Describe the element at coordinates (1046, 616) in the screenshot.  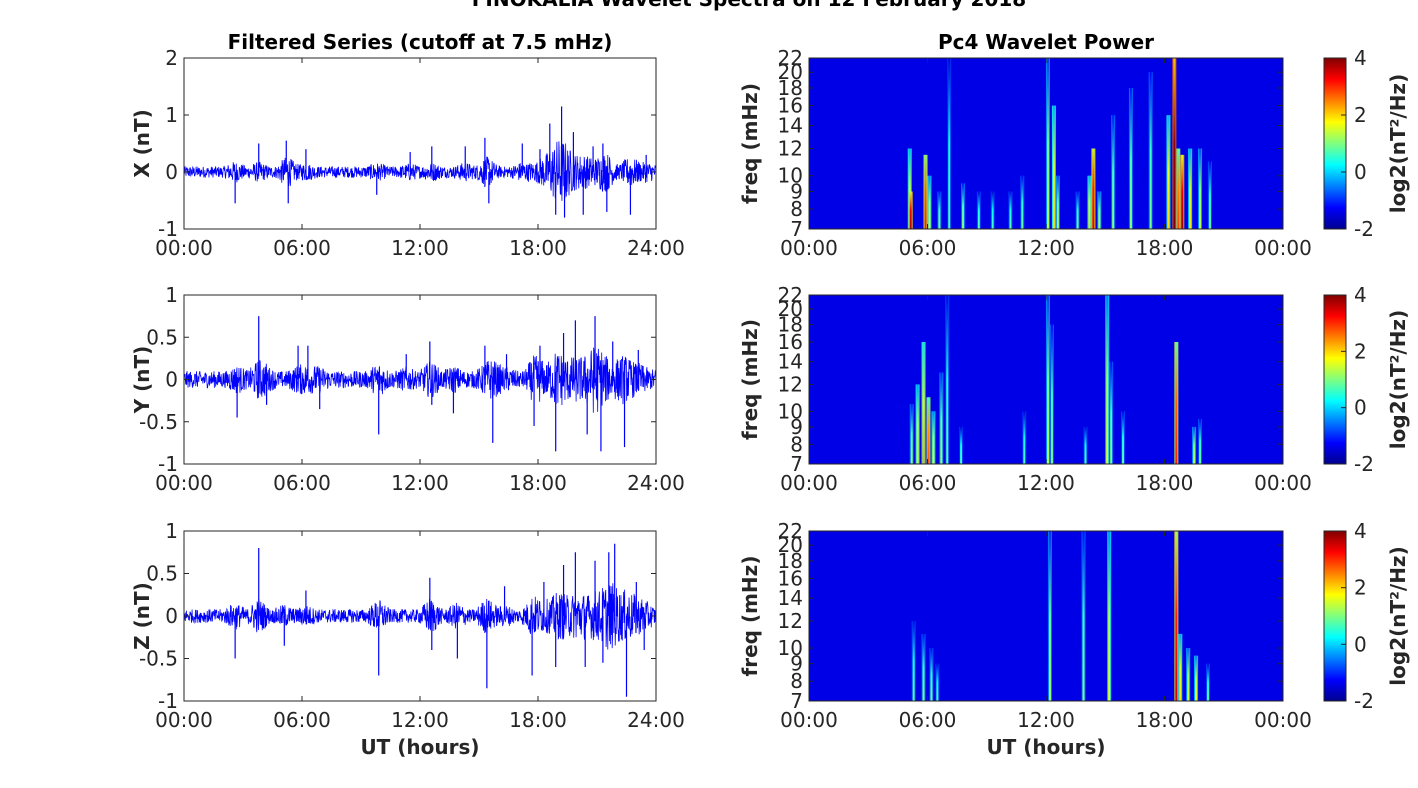
I see `wavelet-background` at that location.